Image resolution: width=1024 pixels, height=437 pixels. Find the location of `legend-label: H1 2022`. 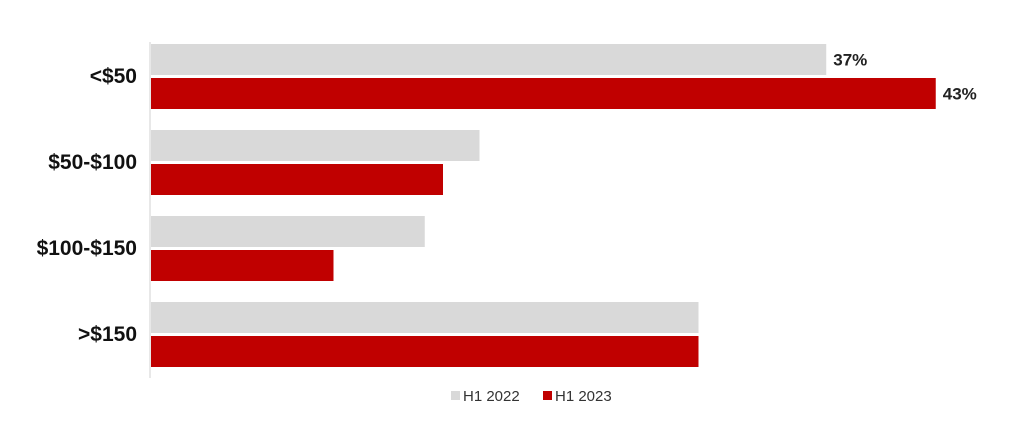

legend-label: H1 2022 is located at coordinates (491, 396).